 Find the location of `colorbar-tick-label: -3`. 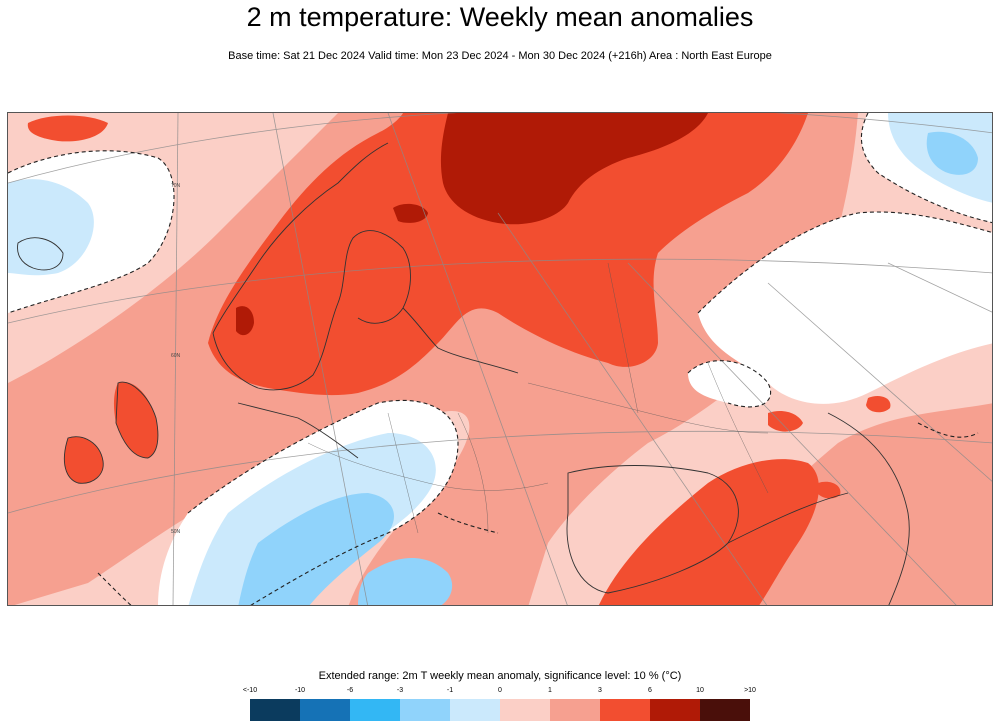

colorbar-tick-label: -3 is located at coordinates (400, 690).